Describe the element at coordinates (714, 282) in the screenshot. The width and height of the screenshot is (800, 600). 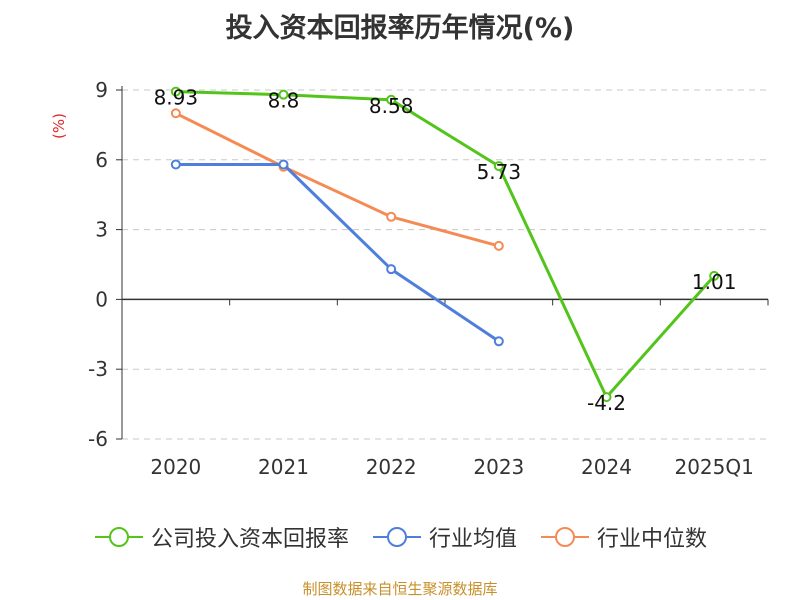
I see `data-label: 1.01` at that location.